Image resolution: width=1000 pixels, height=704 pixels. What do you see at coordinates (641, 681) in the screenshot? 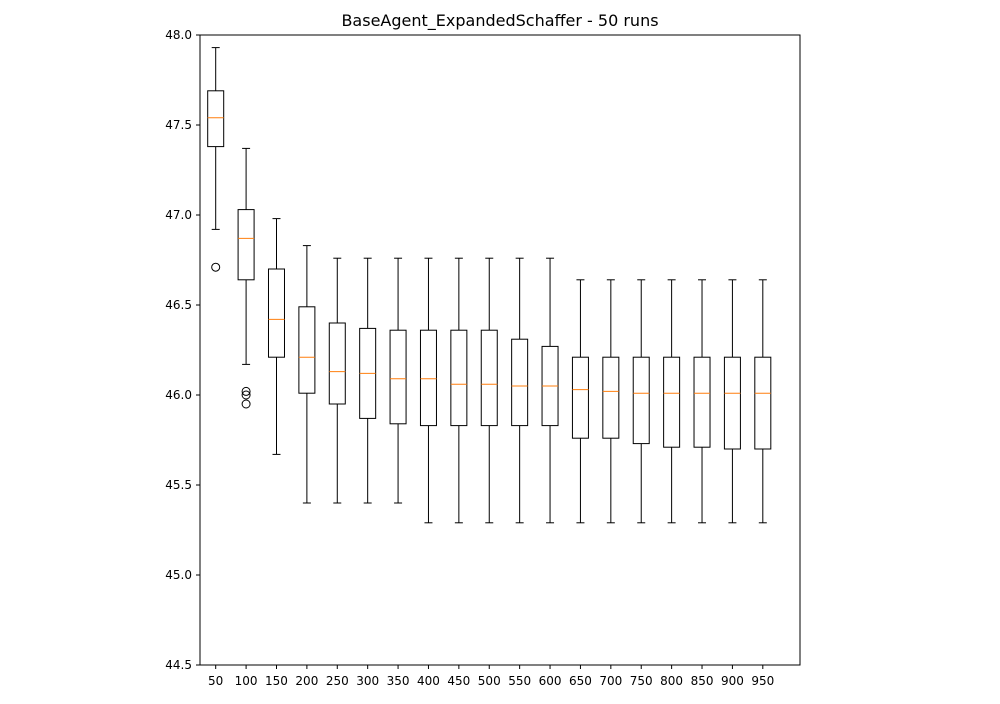
I see `x-tick-label: 750` at bounding box center [641, 681].